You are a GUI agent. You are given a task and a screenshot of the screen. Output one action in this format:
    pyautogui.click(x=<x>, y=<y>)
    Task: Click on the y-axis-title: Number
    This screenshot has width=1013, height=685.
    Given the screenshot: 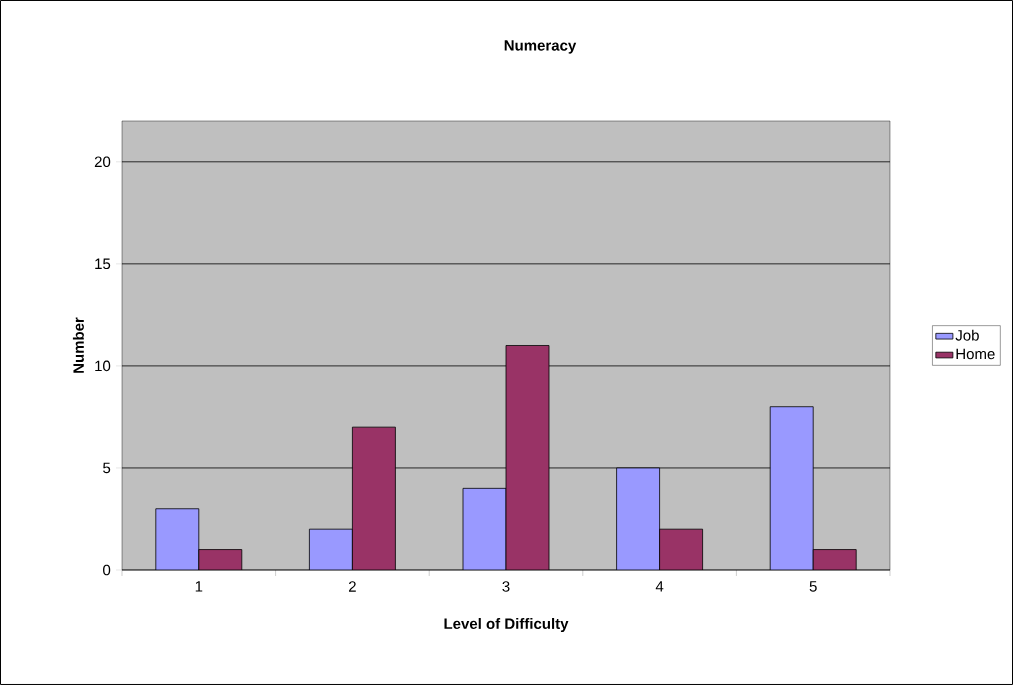 What is the action you would take?
    pyautogui.click(x=78, y=345)
    